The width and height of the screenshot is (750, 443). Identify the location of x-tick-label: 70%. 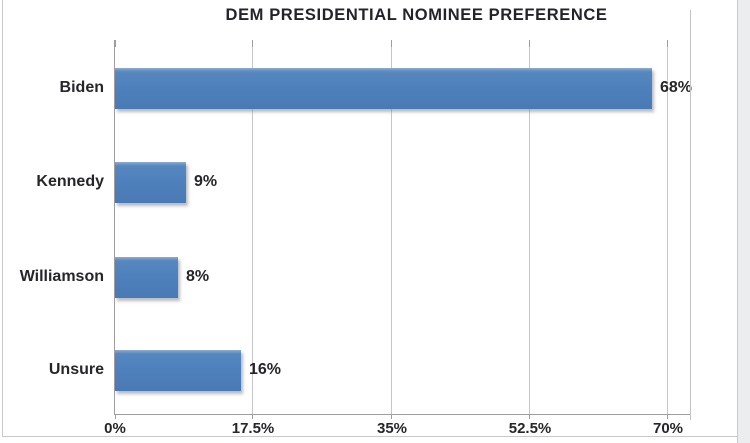
(668, 428).